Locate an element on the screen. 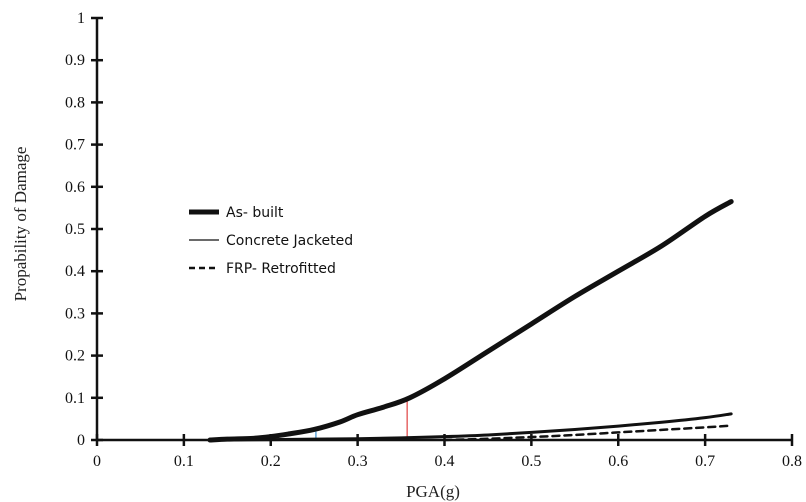  x-tick-label: 0.4 is located at coordinates (445, 461).